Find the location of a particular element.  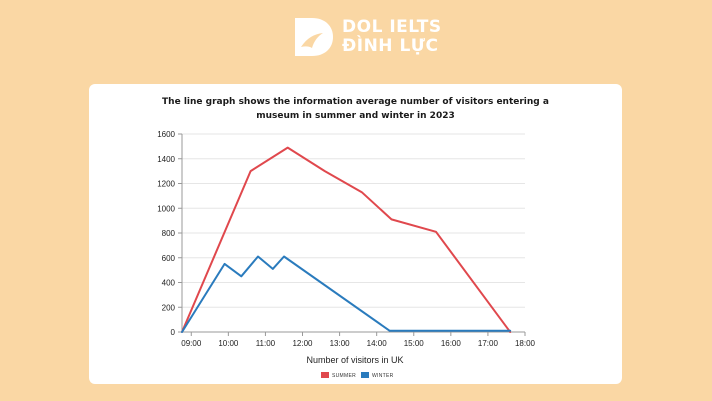

x-tick-label: 14:00 is located at coordinates (377, 343).